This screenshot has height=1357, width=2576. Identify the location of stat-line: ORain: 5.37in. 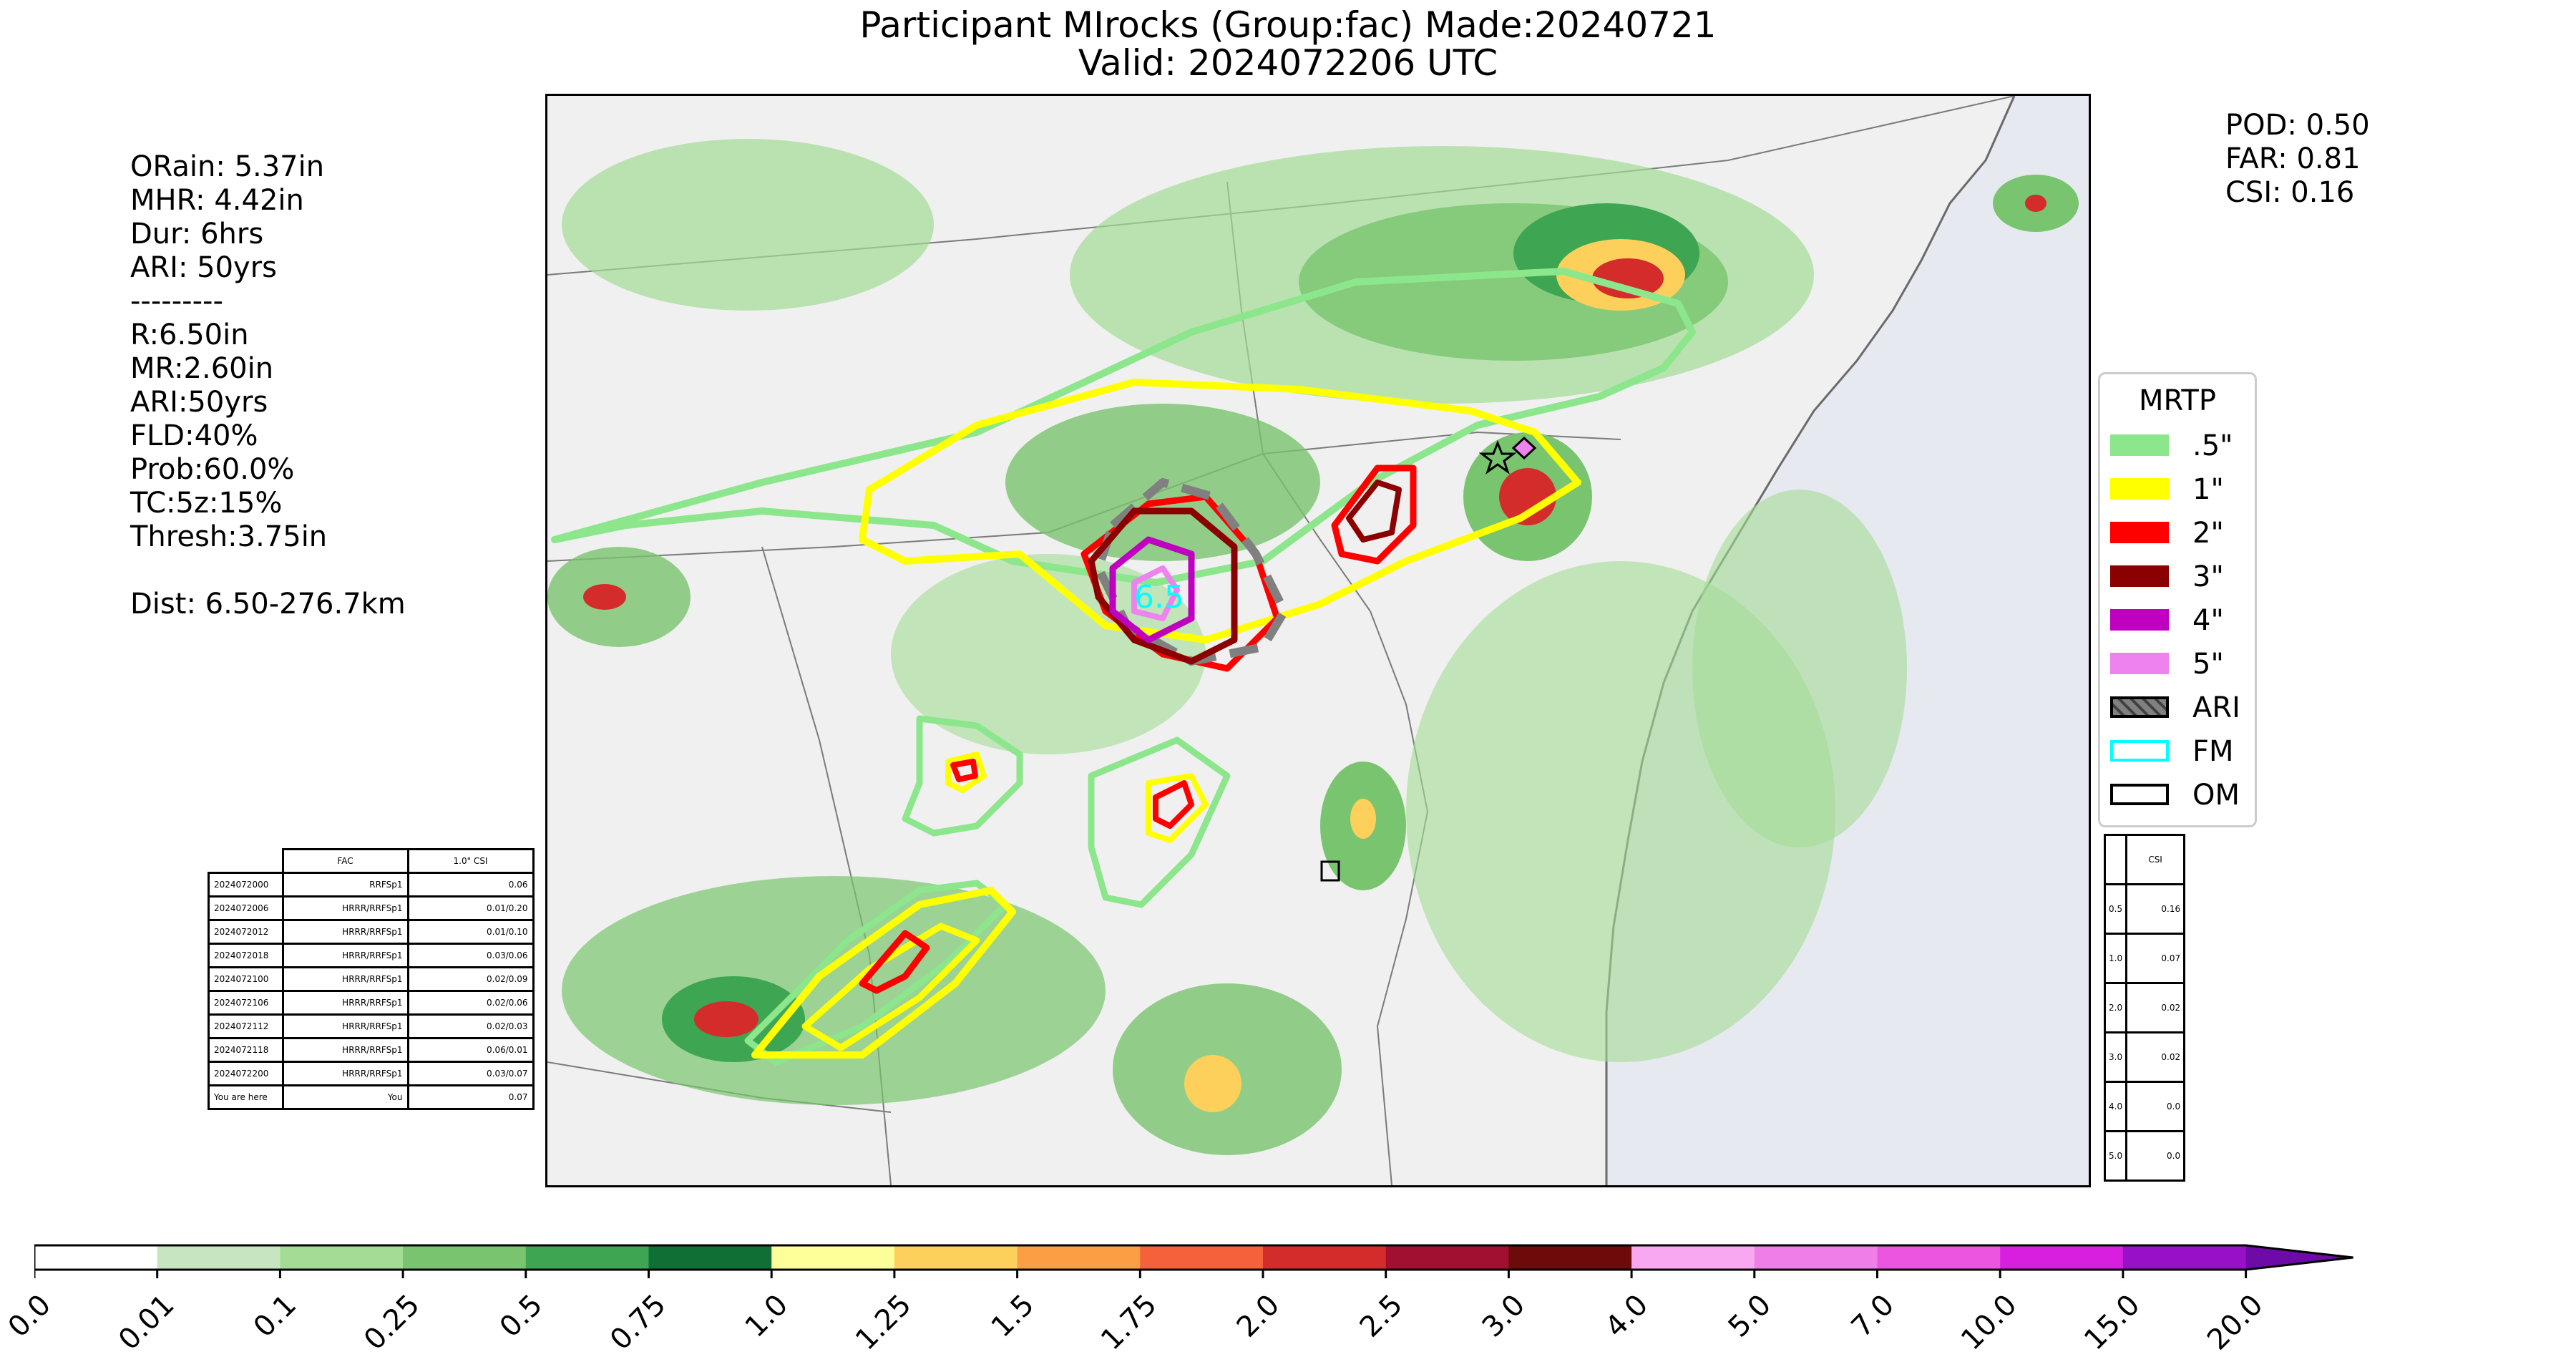
(227, 166).